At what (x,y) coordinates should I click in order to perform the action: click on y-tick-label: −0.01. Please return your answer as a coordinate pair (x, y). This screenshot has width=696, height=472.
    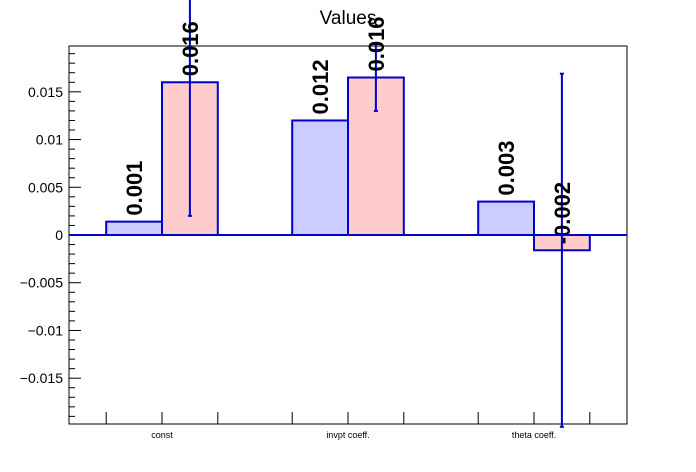
    Looking at the image, I should click on (46, 330).